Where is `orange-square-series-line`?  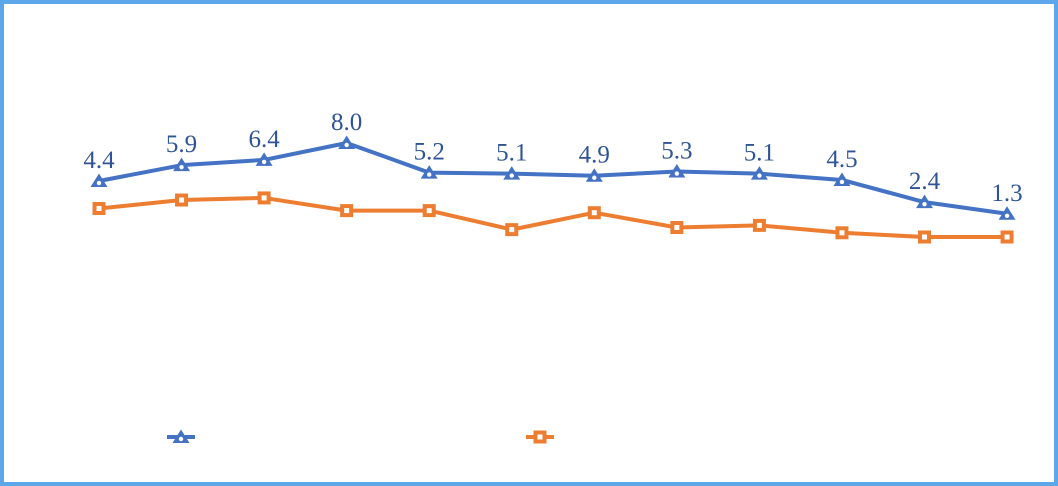
orange-square-series-line is located at coordinates (553, 217).